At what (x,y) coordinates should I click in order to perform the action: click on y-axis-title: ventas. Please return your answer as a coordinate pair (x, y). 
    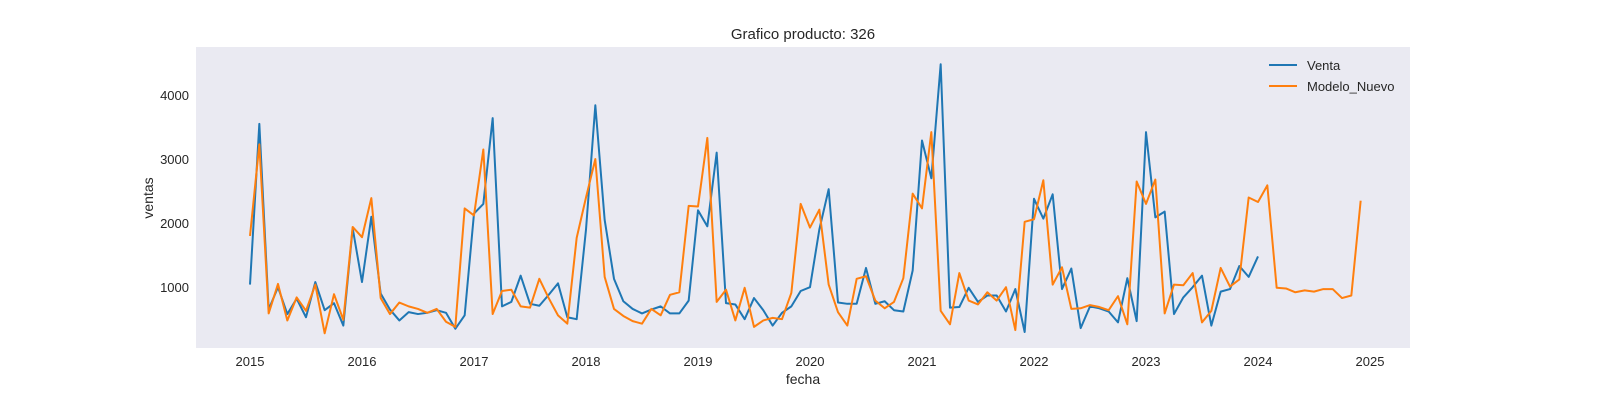
    Looking at the image, I should click on (148, 197).